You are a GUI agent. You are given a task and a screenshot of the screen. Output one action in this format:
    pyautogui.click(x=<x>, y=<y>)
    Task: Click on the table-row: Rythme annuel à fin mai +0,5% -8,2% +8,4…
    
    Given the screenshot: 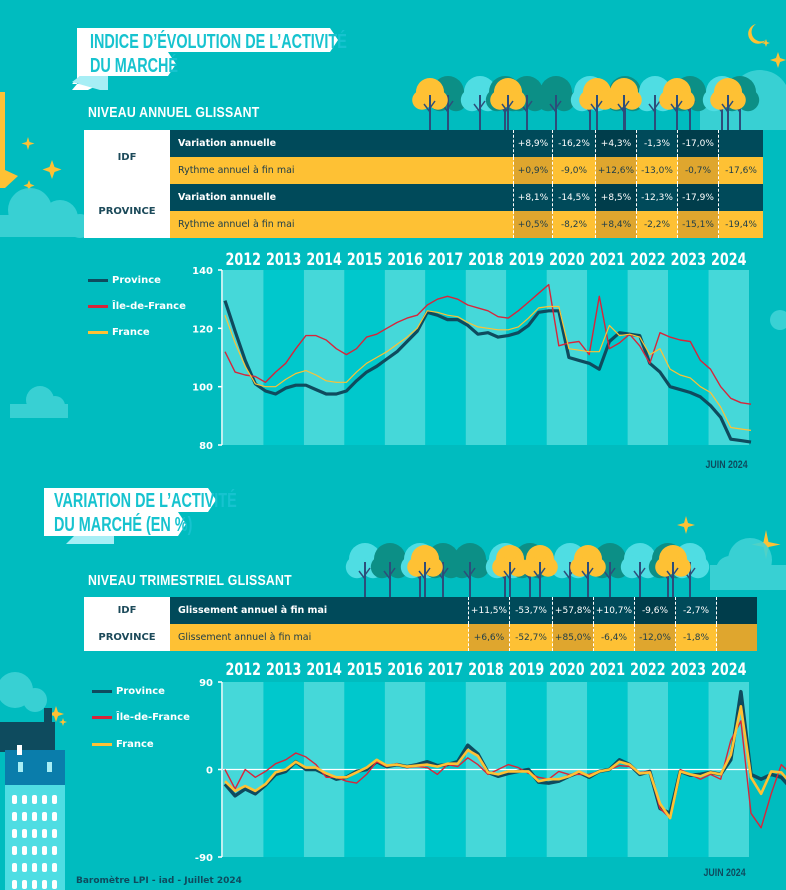 What is the action you would take?
    pyautogui.click(x=423, y=224)
    